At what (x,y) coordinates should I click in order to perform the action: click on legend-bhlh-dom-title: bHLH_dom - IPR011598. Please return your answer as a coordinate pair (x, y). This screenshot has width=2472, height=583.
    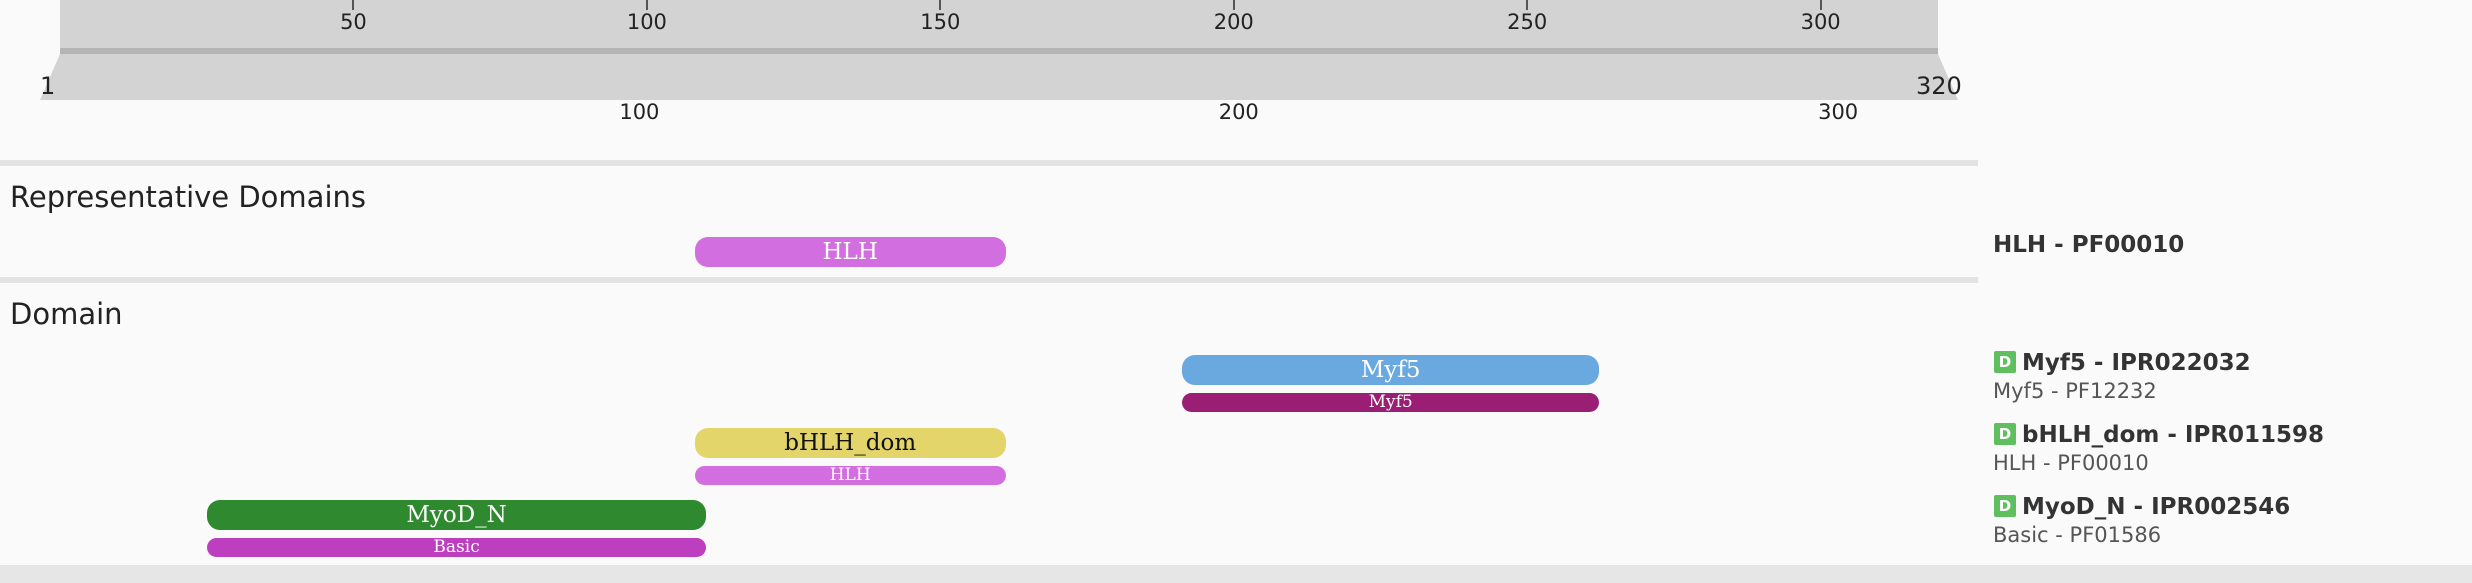
    Looking at the image, I should click on (2173, 435).